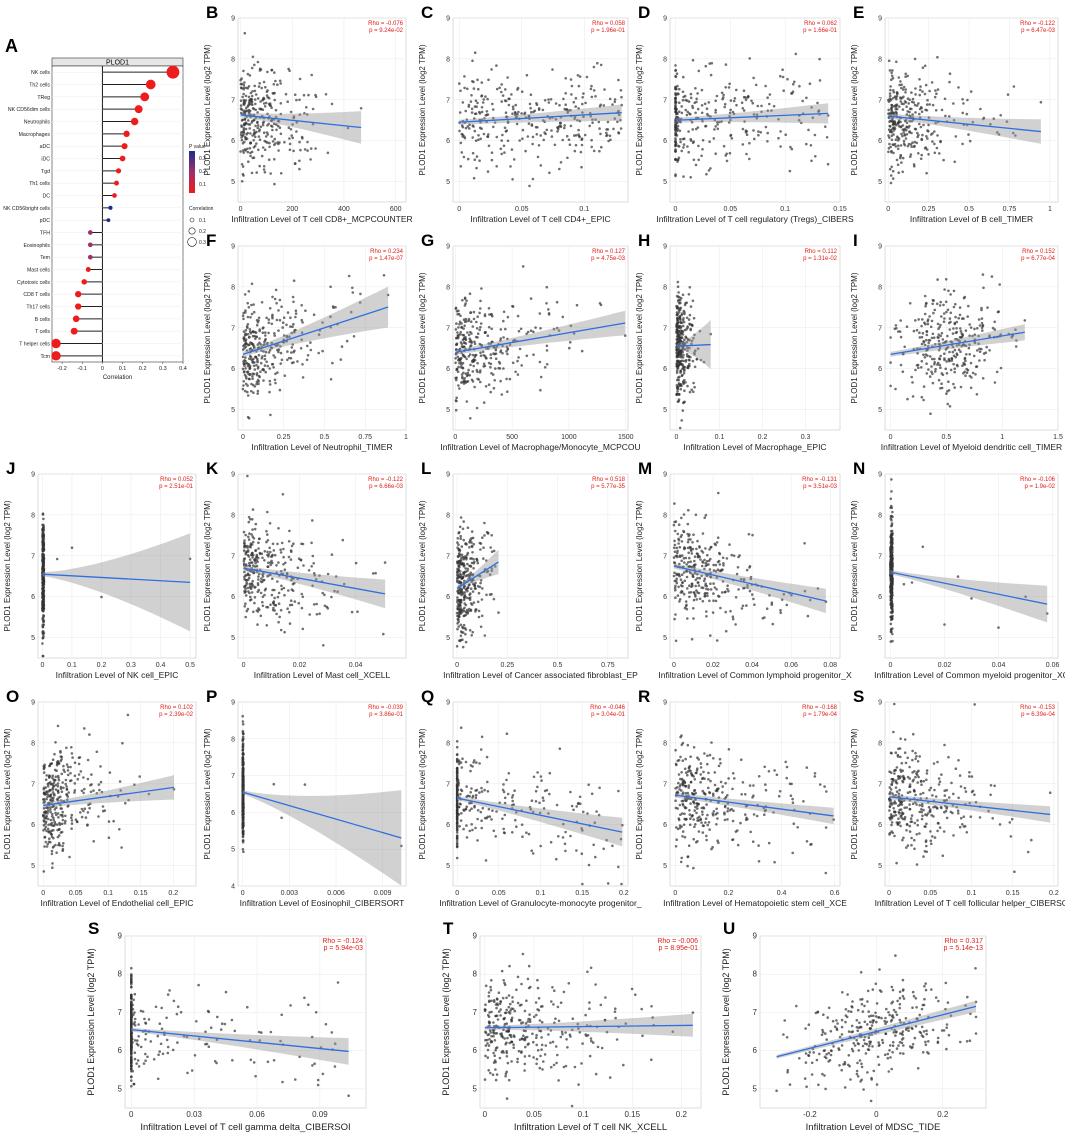  Describe the element at coordinates (821, 252) in the screenshot. I see `rho-annotation: Rho = 0.112` at that location.